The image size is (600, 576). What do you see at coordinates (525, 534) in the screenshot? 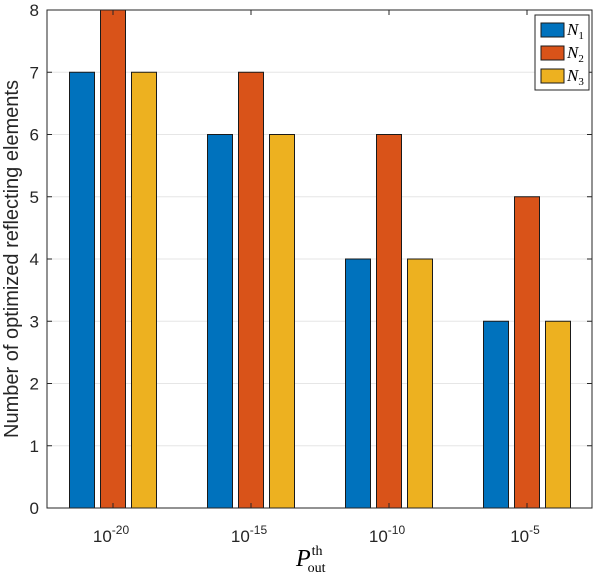
I see `x-tick-label: 10-5` at bounding box center [525, 534].